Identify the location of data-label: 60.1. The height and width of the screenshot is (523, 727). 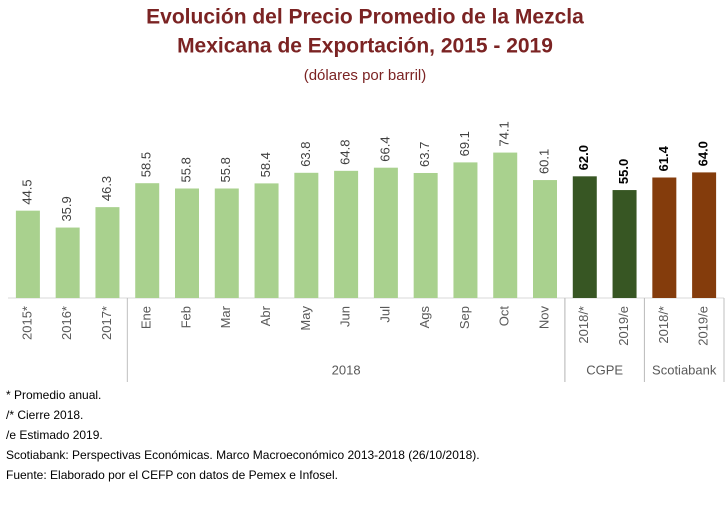
(543, 161).